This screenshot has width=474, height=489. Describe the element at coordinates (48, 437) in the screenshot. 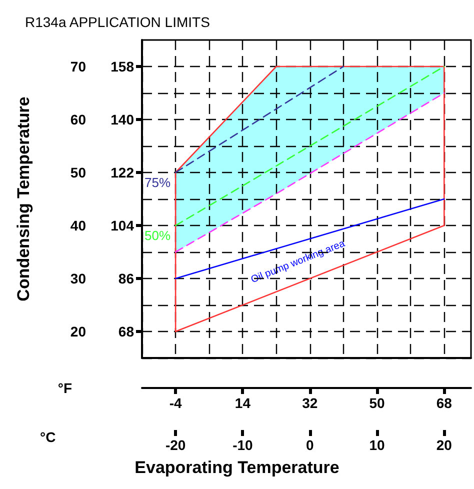

I see `text: °C` at that location.